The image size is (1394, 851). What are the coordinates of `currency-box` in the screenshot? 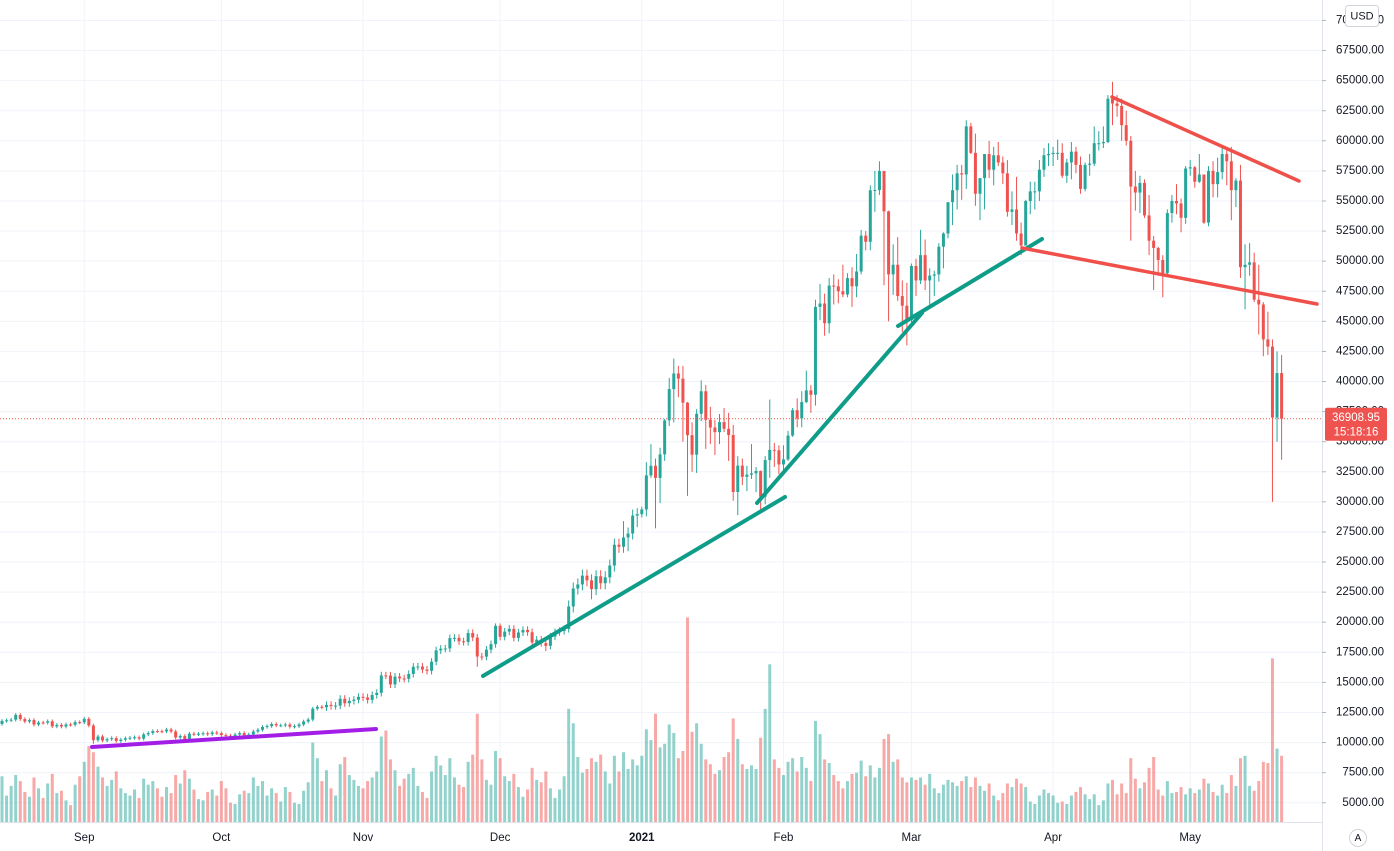 It's located at (1362, 16).